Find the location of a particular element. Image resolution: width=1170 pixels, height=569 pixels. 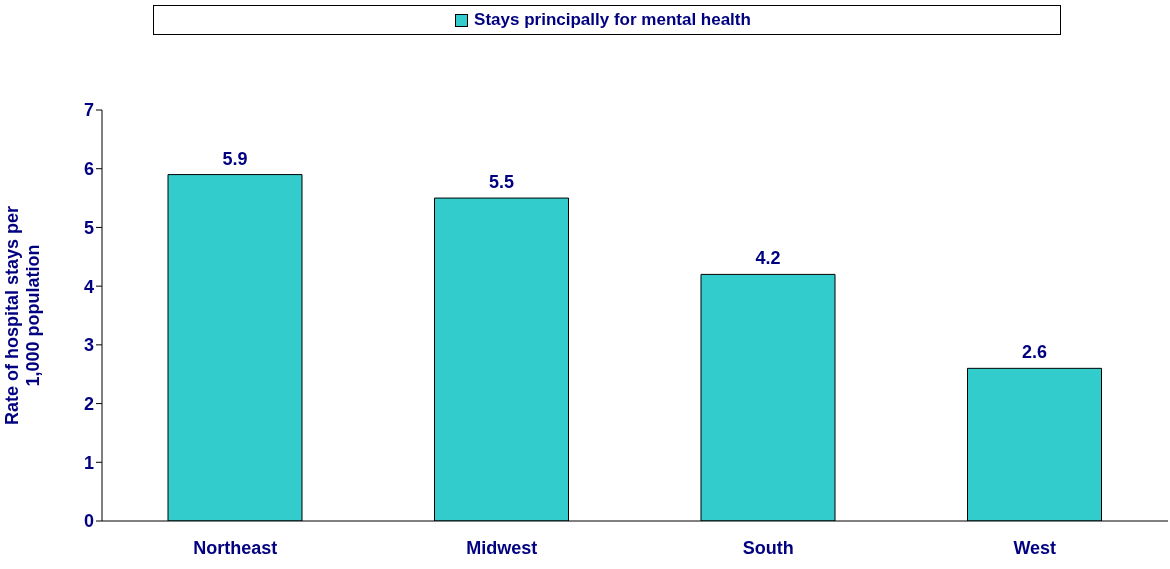

y-axis-title: Rate of hospital stays per 1,000 population is located at coordinates (22, 315).